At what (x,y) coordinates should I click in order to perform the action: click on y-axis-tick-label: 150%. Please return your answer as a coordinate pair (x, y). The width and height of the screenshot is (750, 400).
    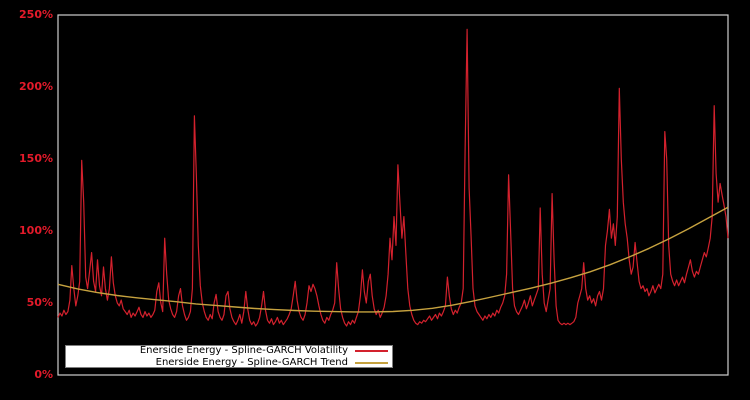
    Looking at the image, I should click on (36, 158).